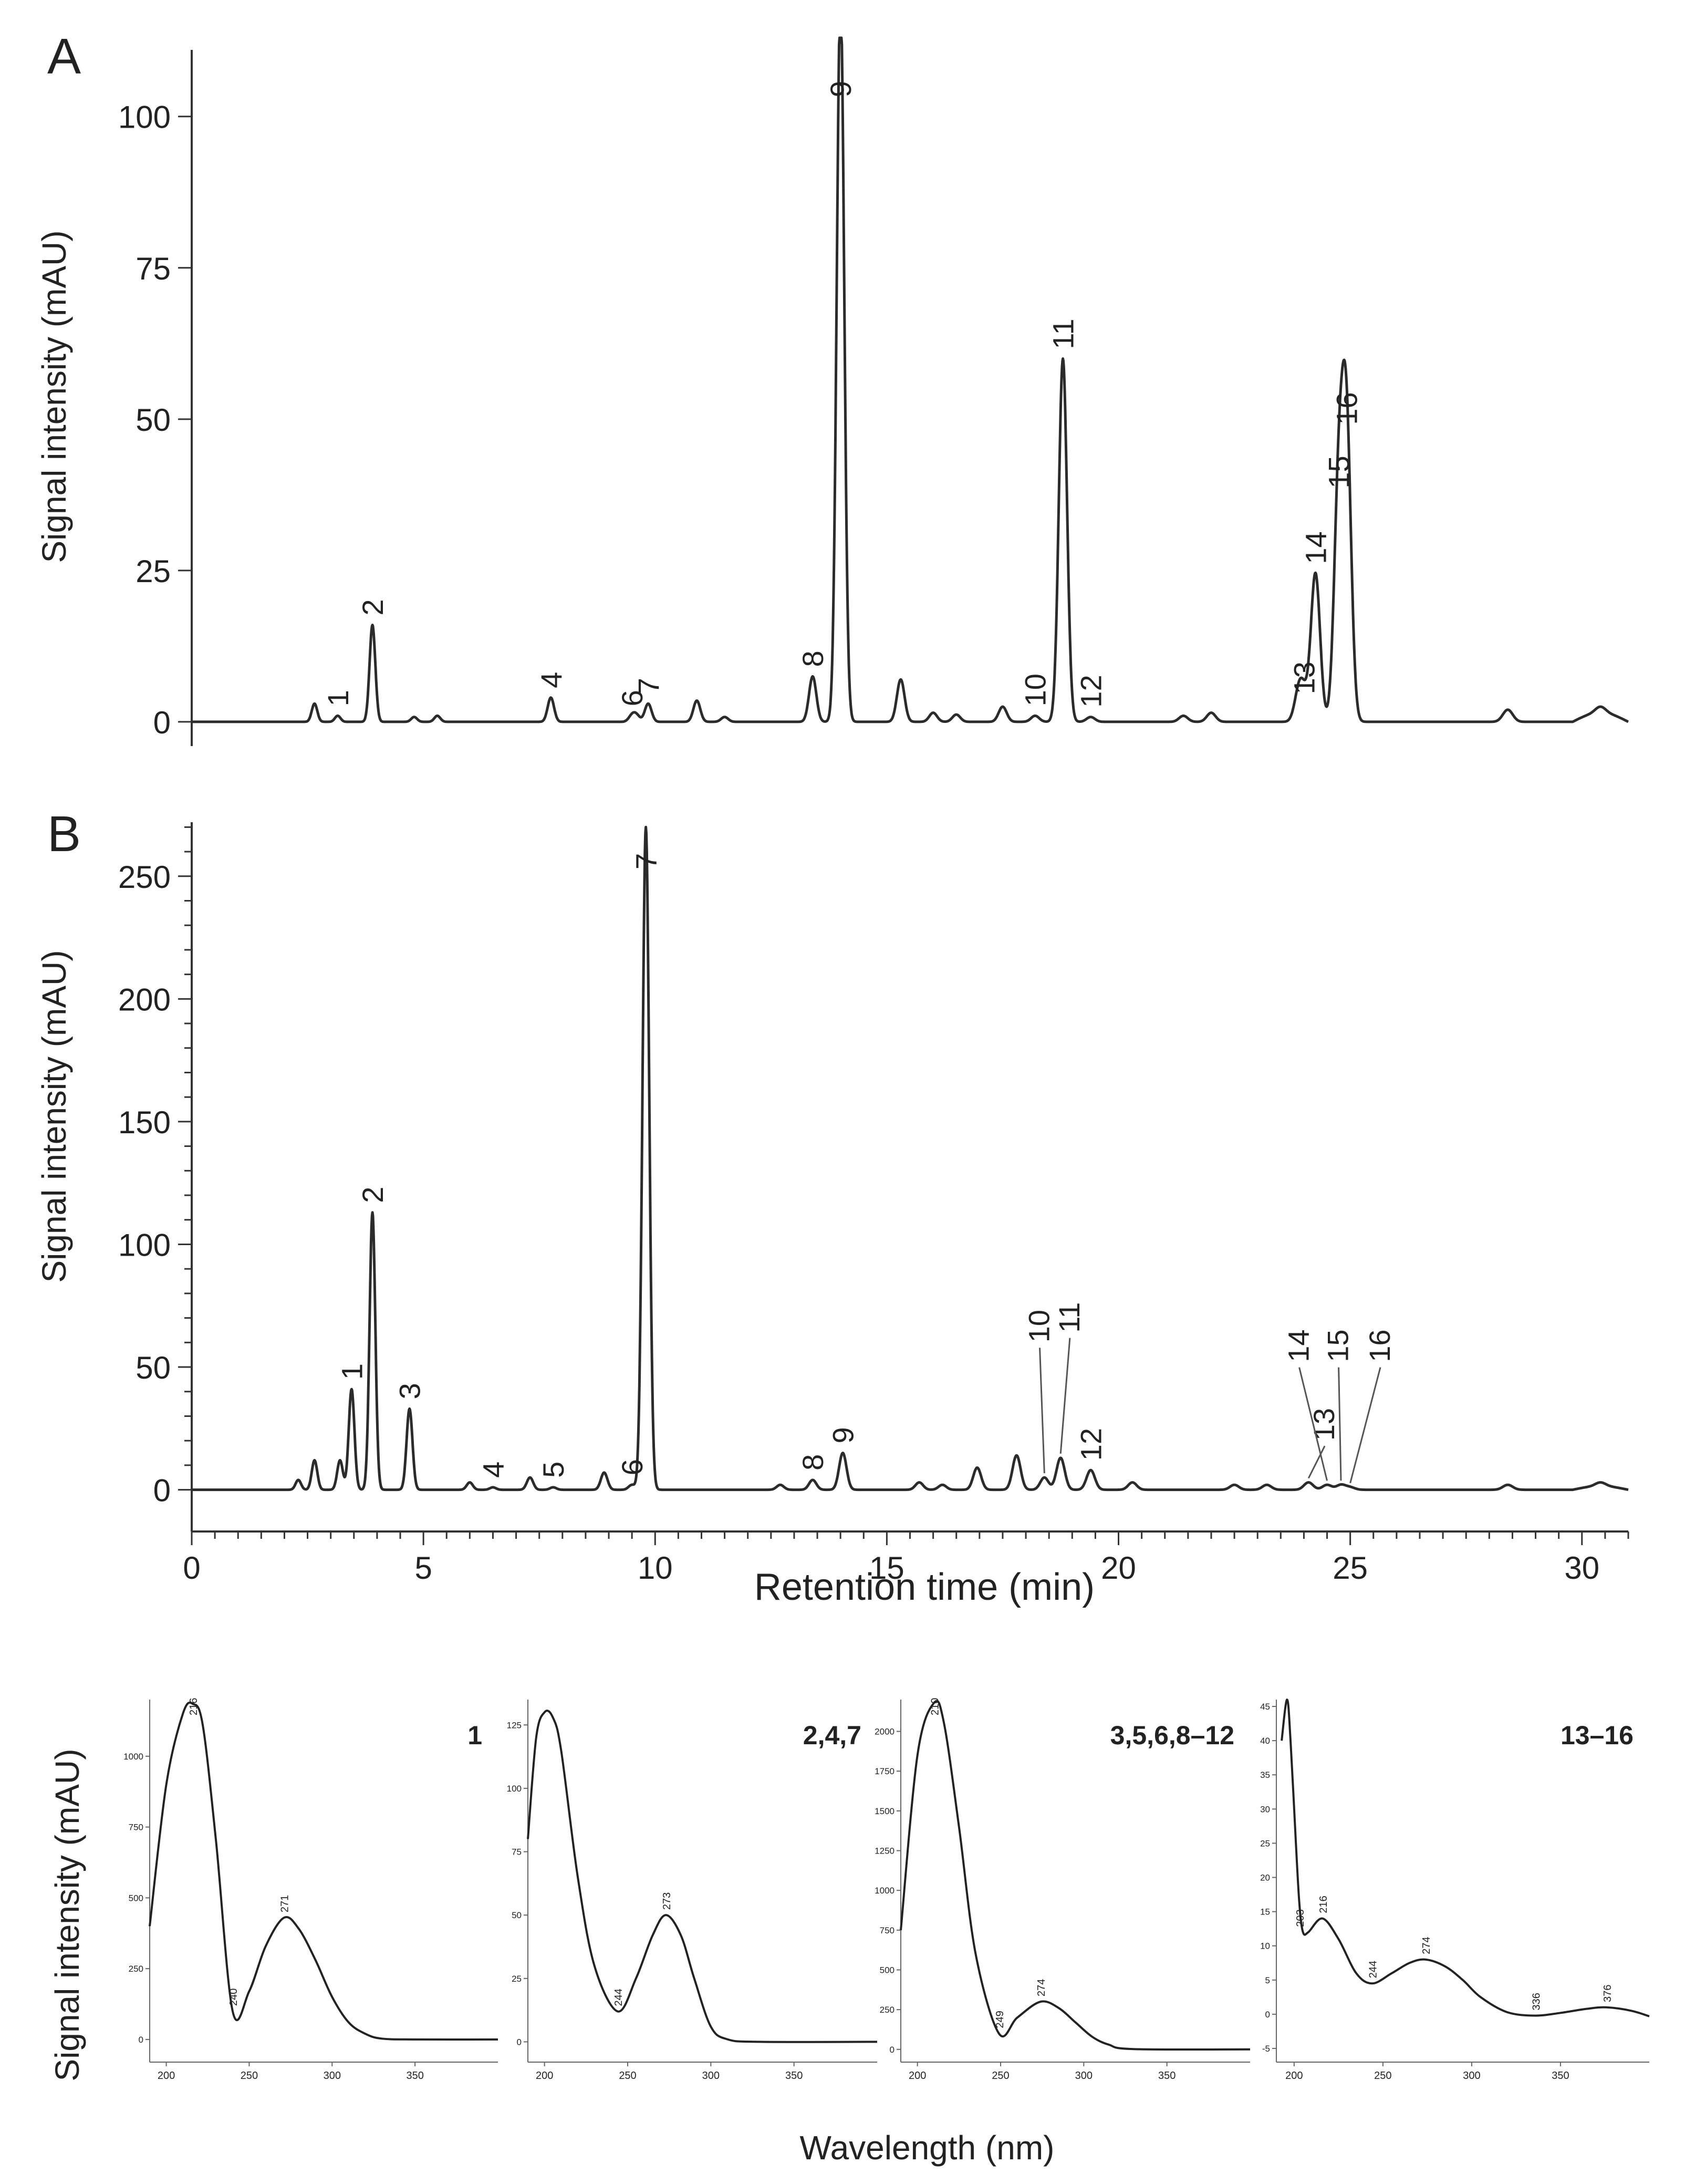 This screenshot has width=1685, height=2184. I want to click on spectrum-y-tick-label: 500, so click(136, 1898).